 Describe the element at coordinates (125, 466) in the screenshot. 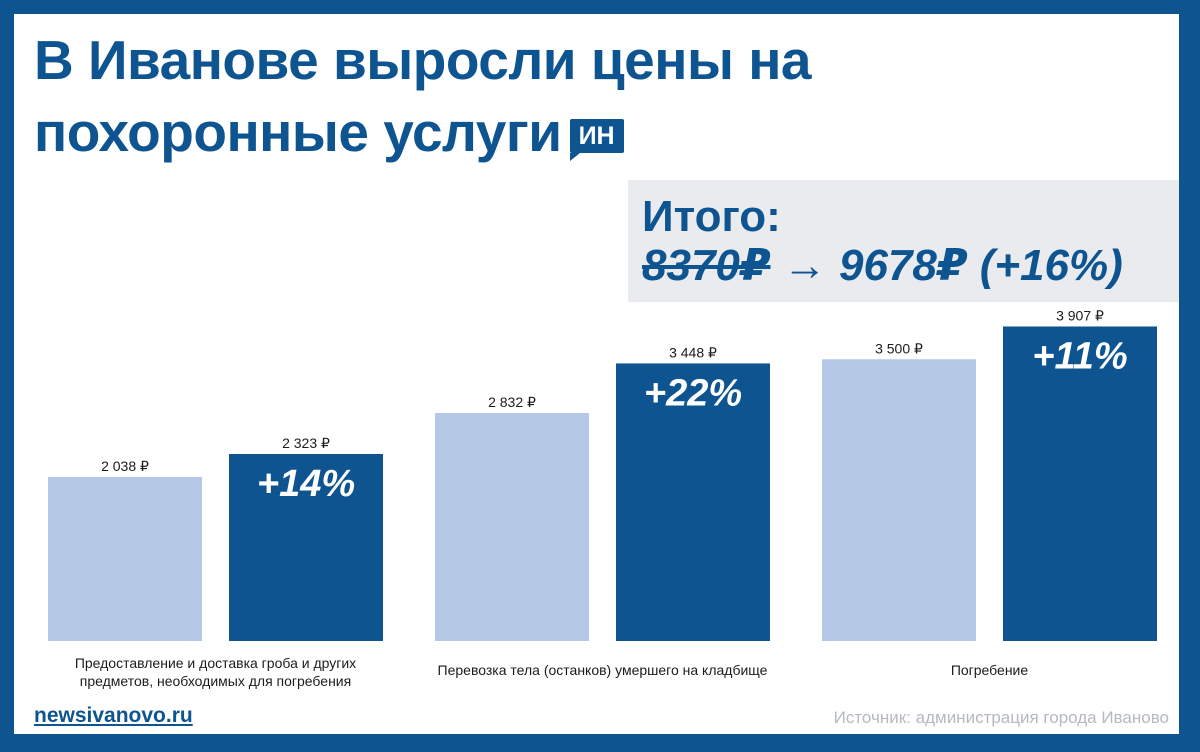

I see `value-label-old-1: 2 038 ₽` at that location.